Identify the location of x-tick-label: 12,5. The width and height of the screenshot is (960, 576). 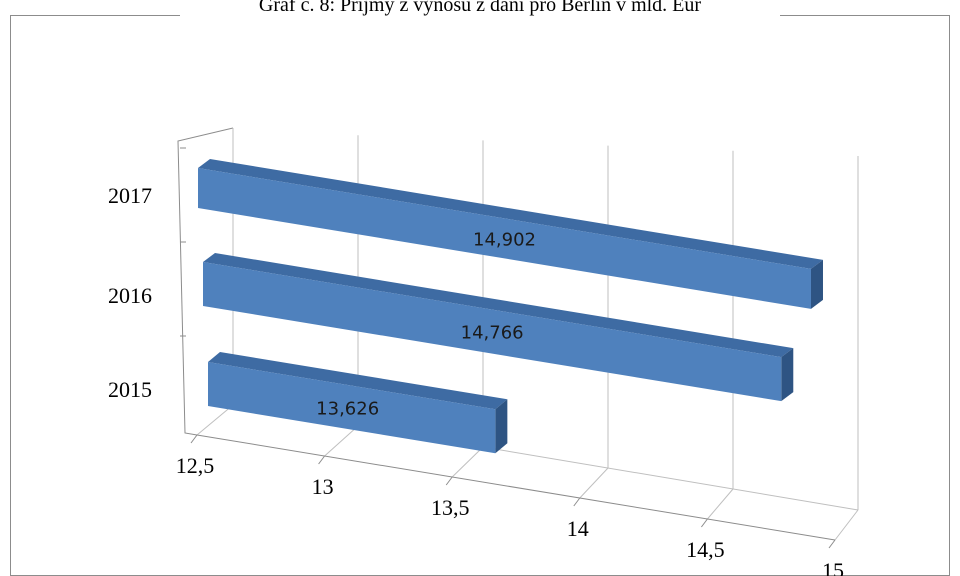
(195, 465).